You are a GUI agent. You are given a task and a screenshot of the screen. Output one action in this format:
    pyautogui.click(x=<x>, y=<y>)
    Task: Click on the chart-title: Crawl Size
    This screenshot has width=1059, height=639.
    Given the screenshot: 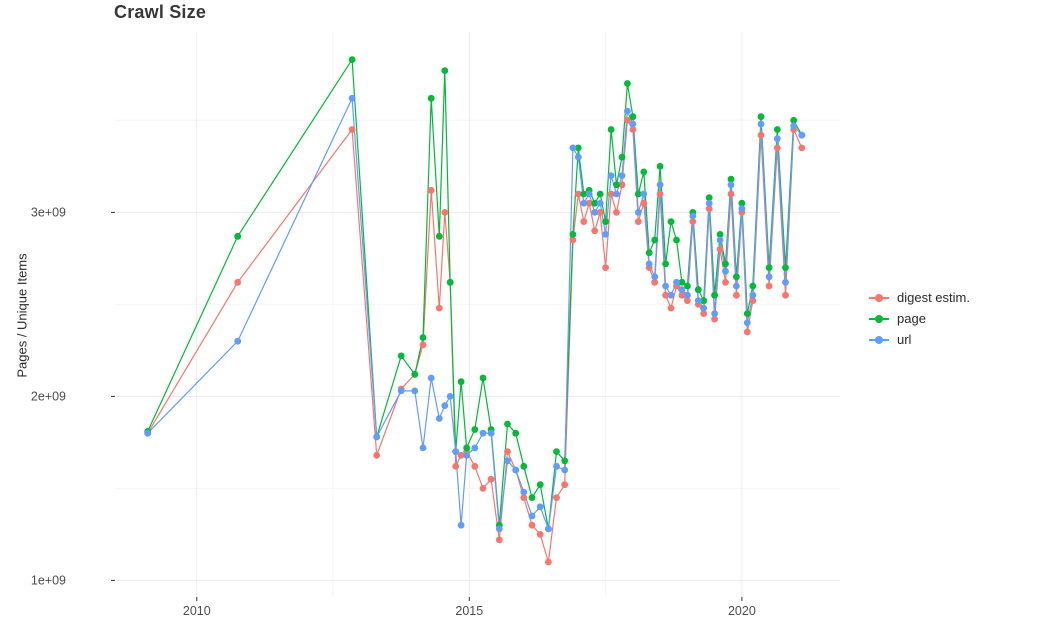 What is the action you would take?
    pyautogui.click(x=160, y=12)
    